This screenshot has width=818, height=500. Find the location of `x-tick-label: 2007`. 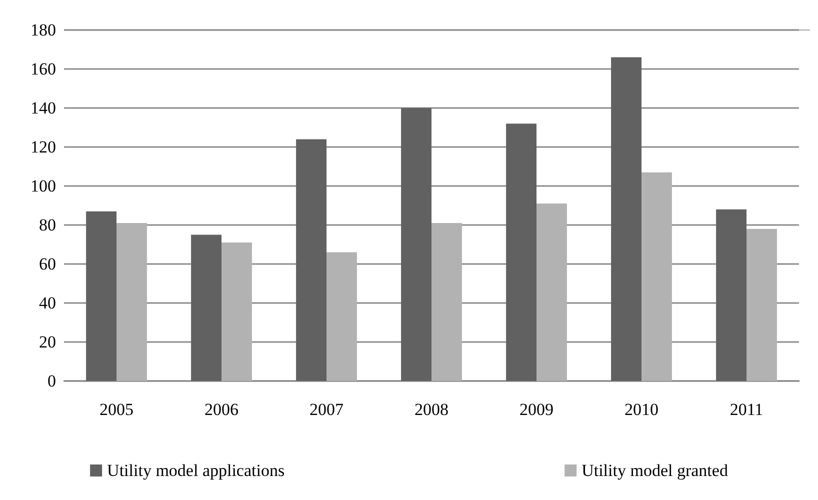

x-tick-label: 2007 is located at coordinates (327, 409).